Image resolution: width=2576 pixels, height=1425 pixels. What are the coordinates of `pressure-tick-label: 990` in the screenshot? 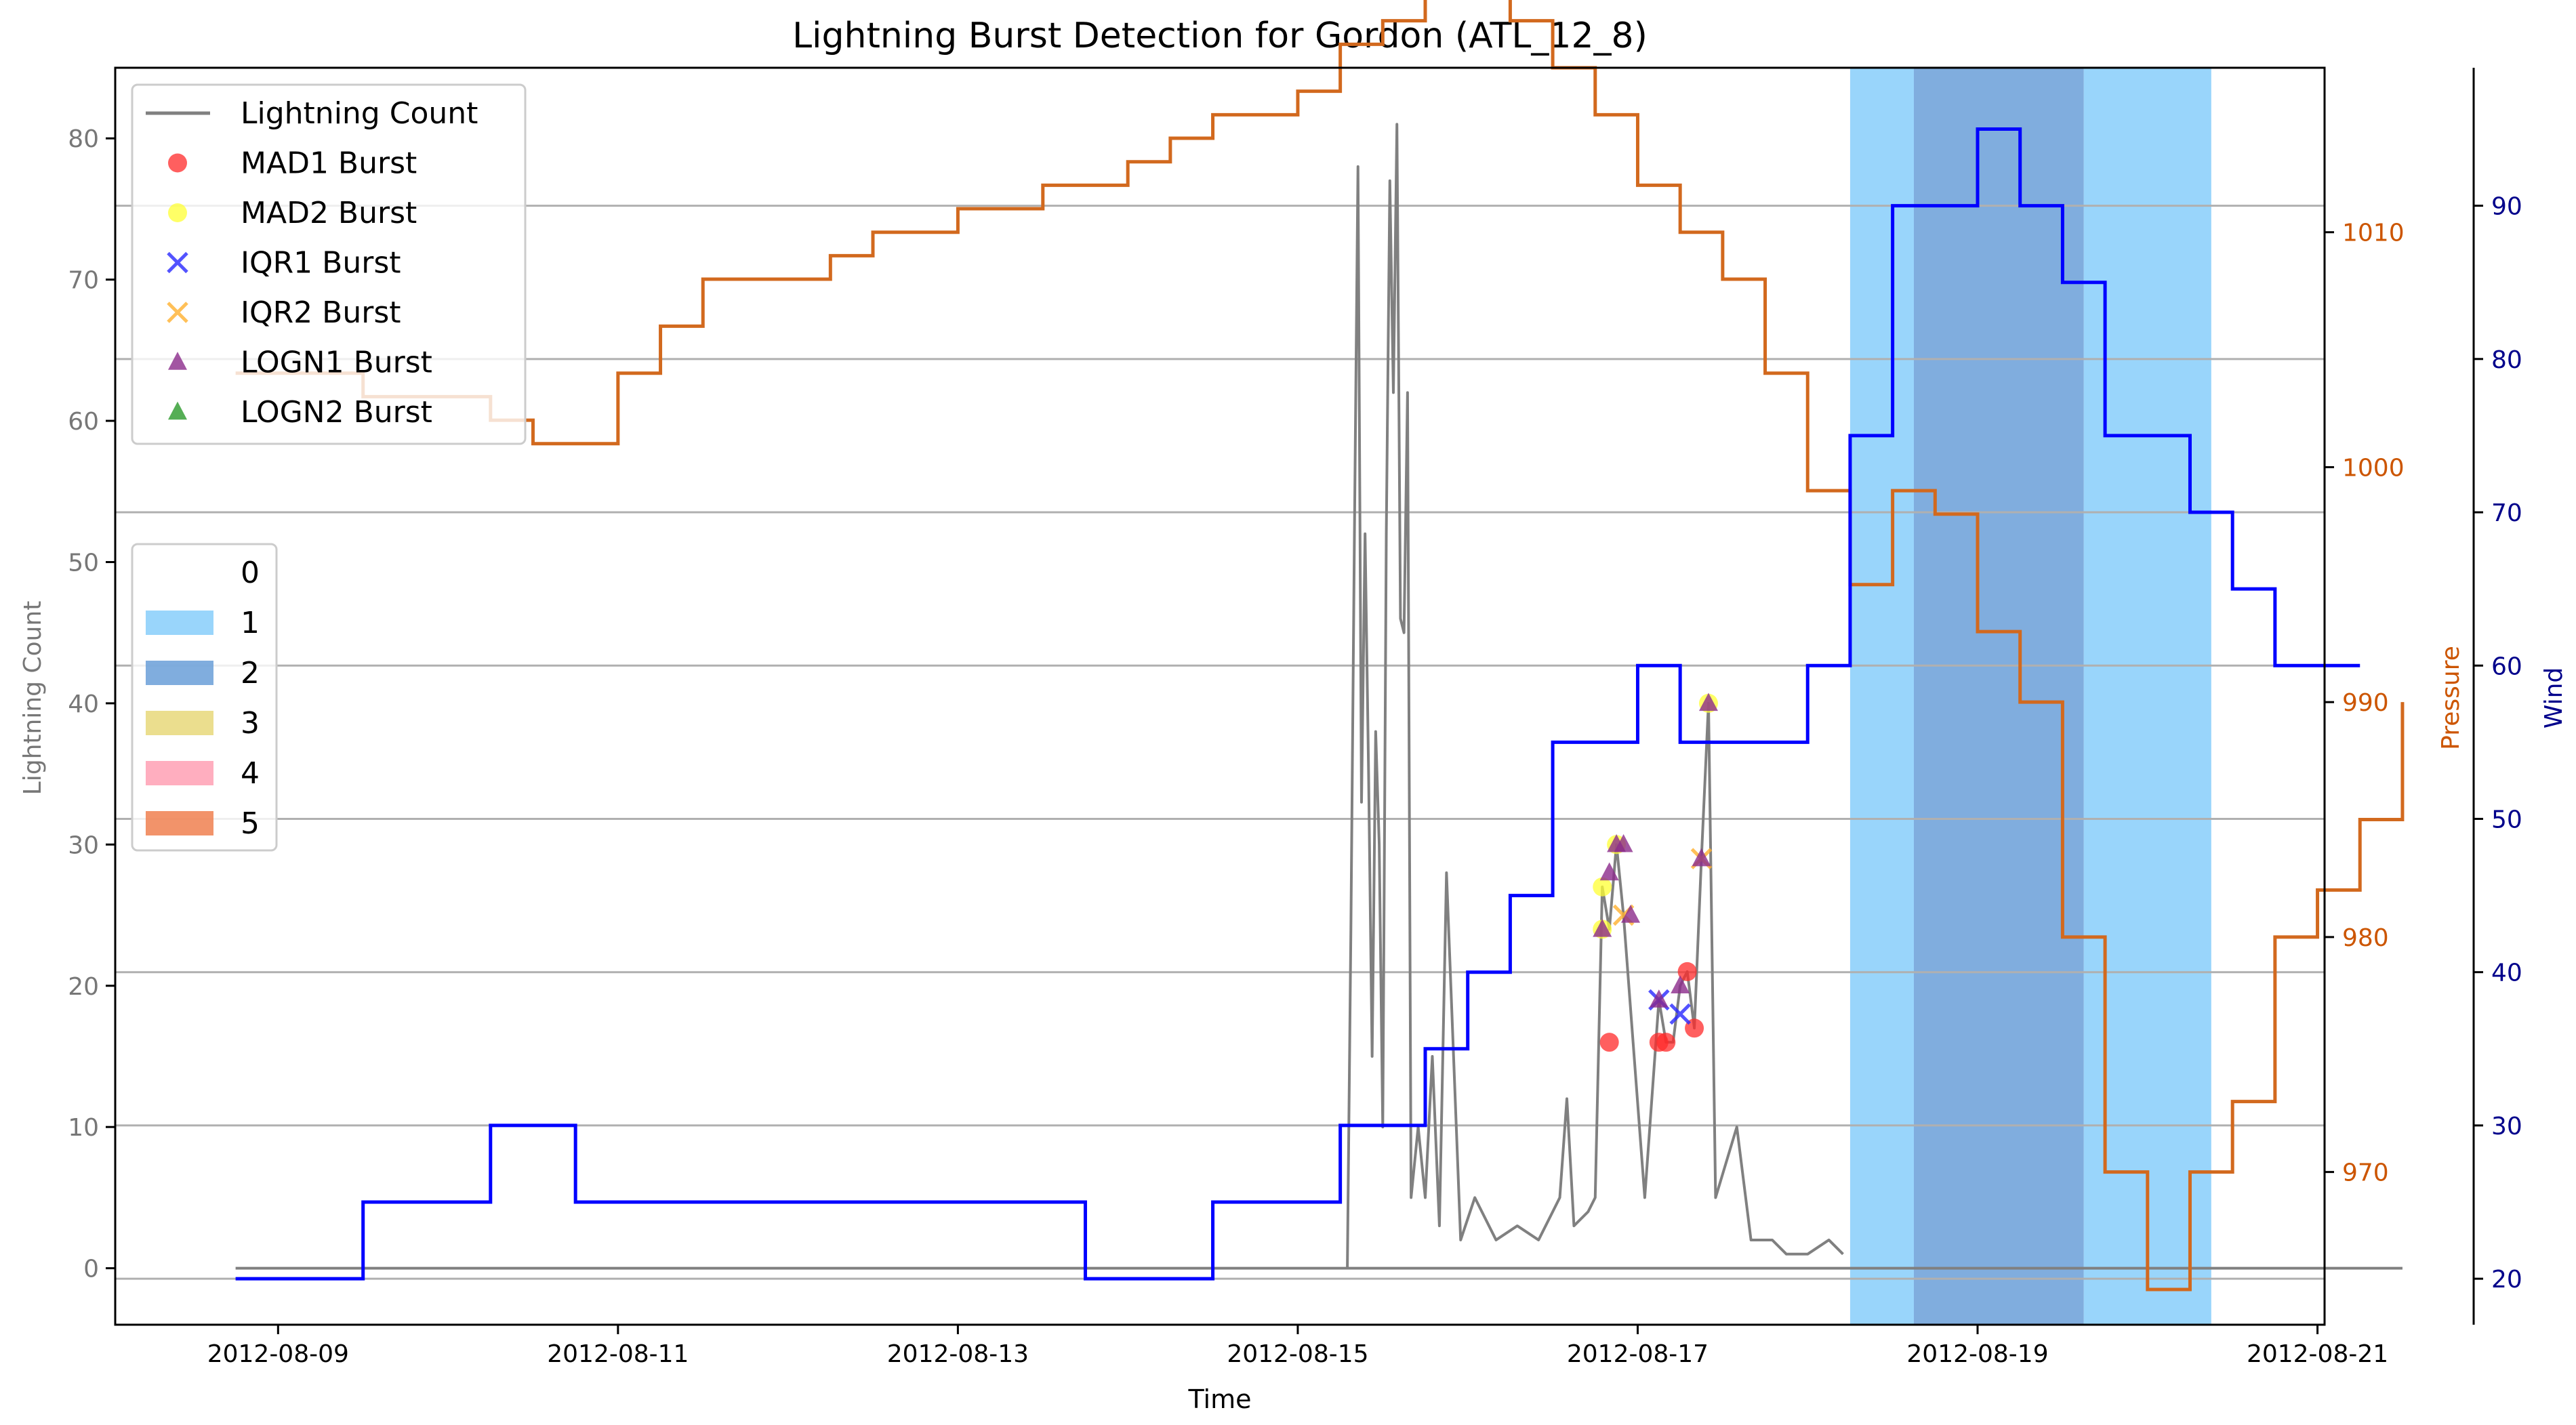 It's located at (2365, 703).